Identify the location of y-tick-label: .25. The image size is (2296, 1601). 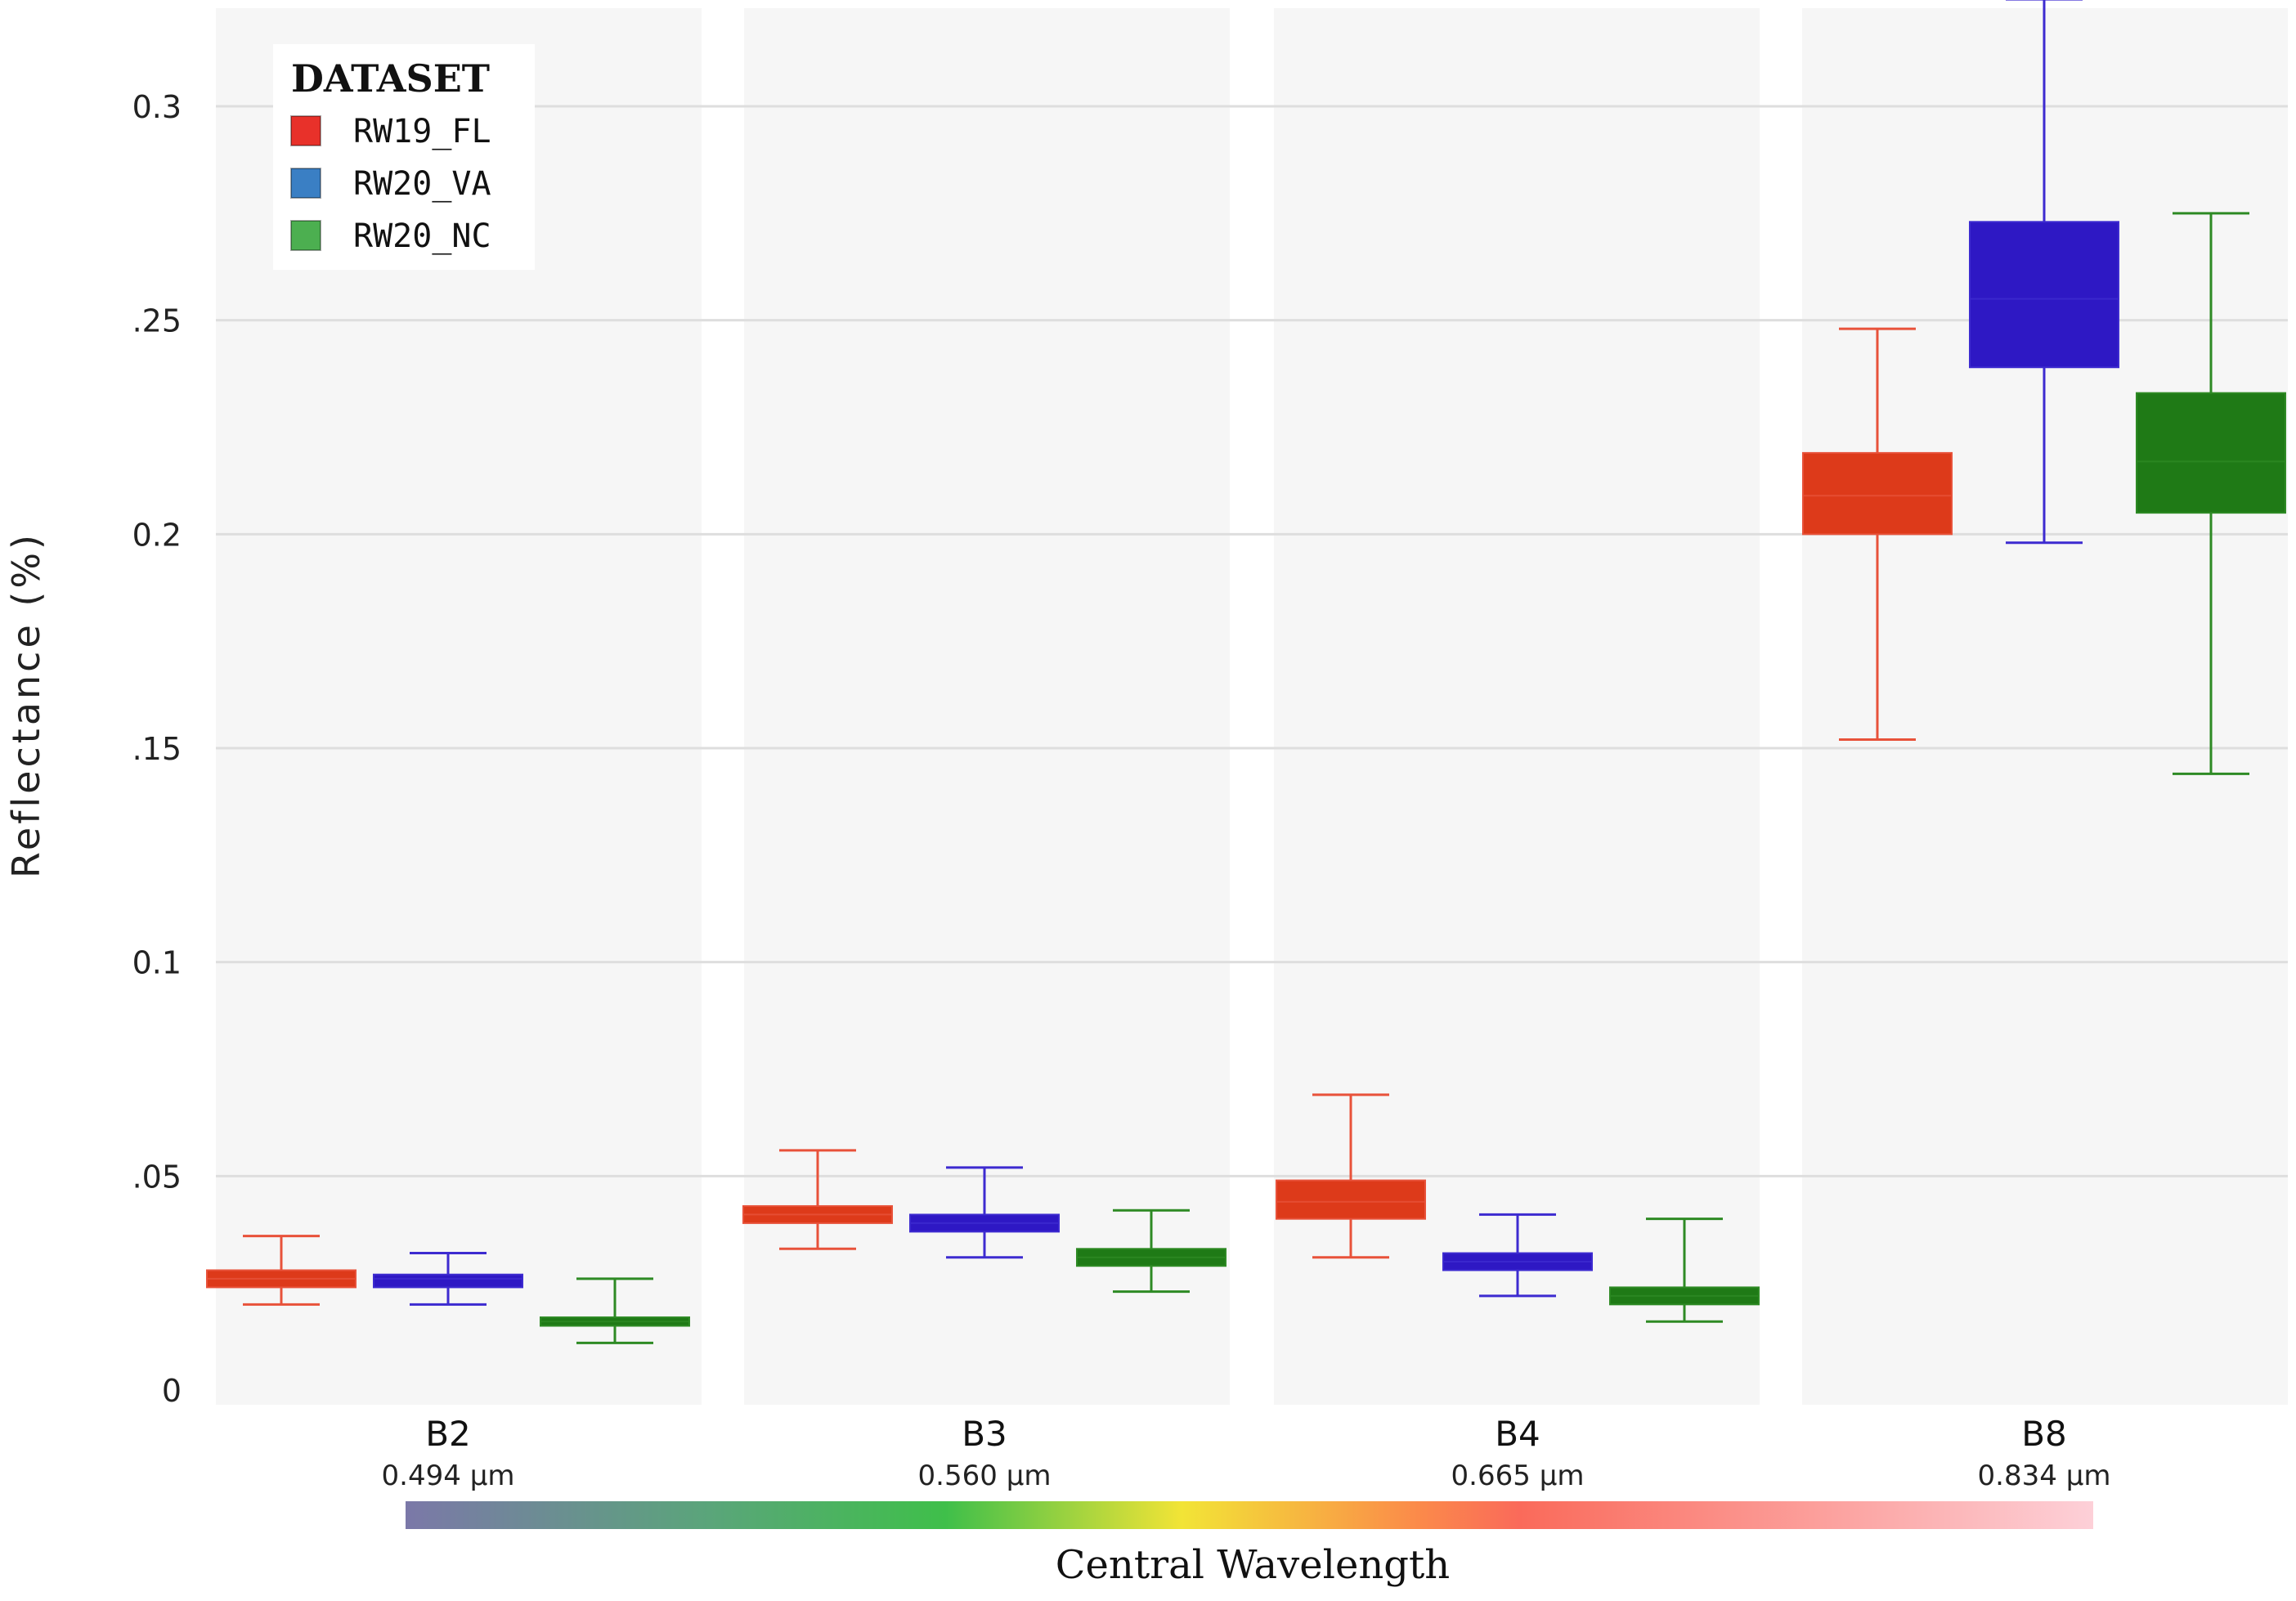
(157, 321).